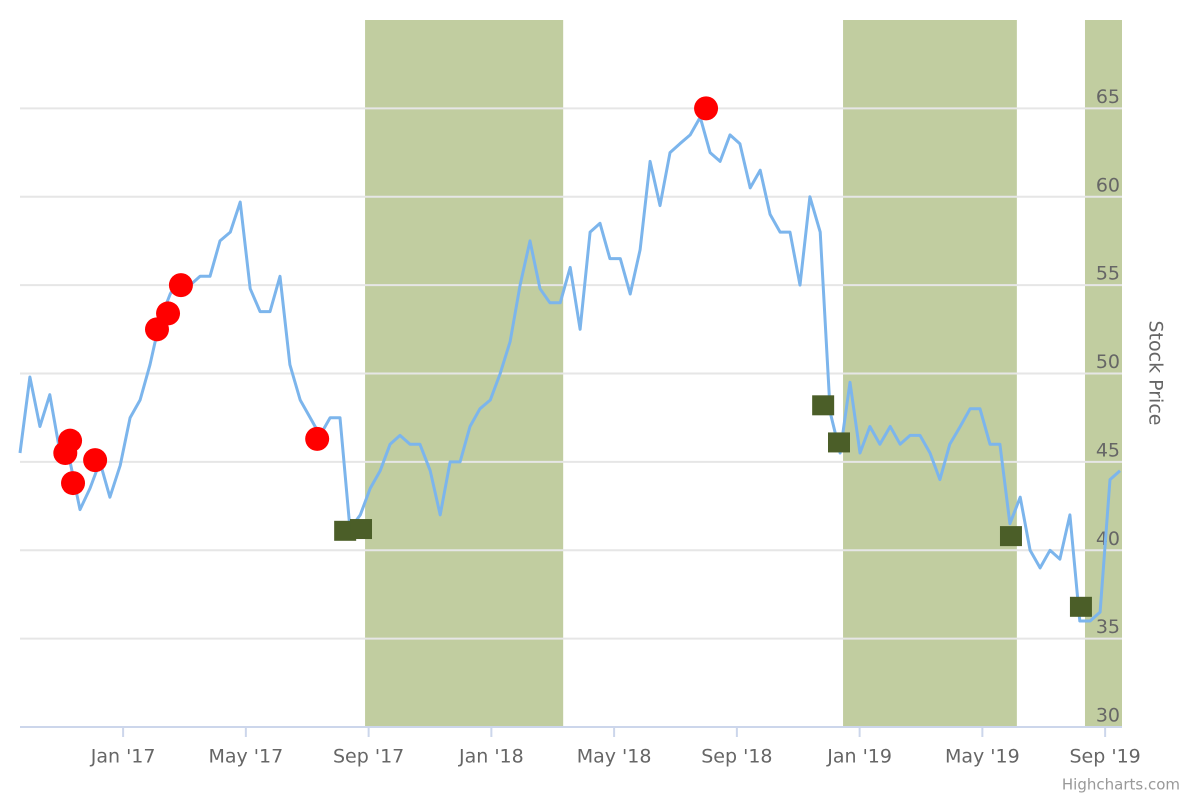 The height and width of the screenshot is (800, 1200). What do you see at coordinates (1108, 97) in the screenshot?
I see `y-tick-label: 65` at bounding box center [1108, 97].